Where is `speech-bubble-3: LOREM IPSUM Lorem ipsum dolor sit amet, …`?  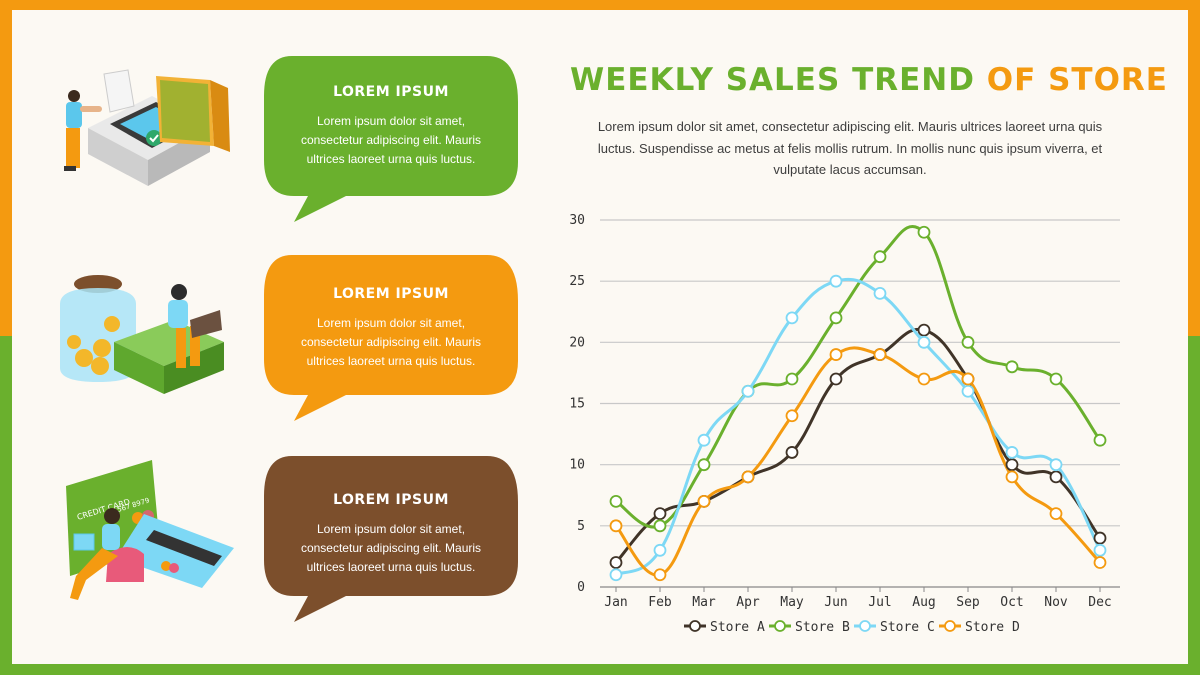
speech-bubble-3: LOREM IPSUM Lorem ipsum dolor sit amet, … is located at coordinates (391, 538).